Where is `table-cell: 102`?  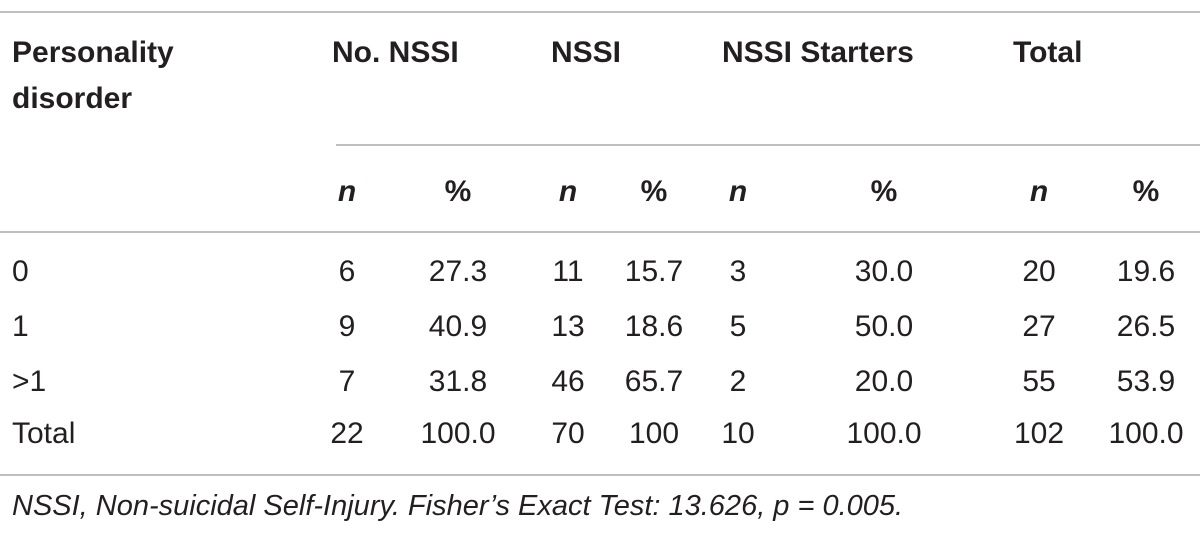
table-cell: 102 is located at coordinates (1039, 433).